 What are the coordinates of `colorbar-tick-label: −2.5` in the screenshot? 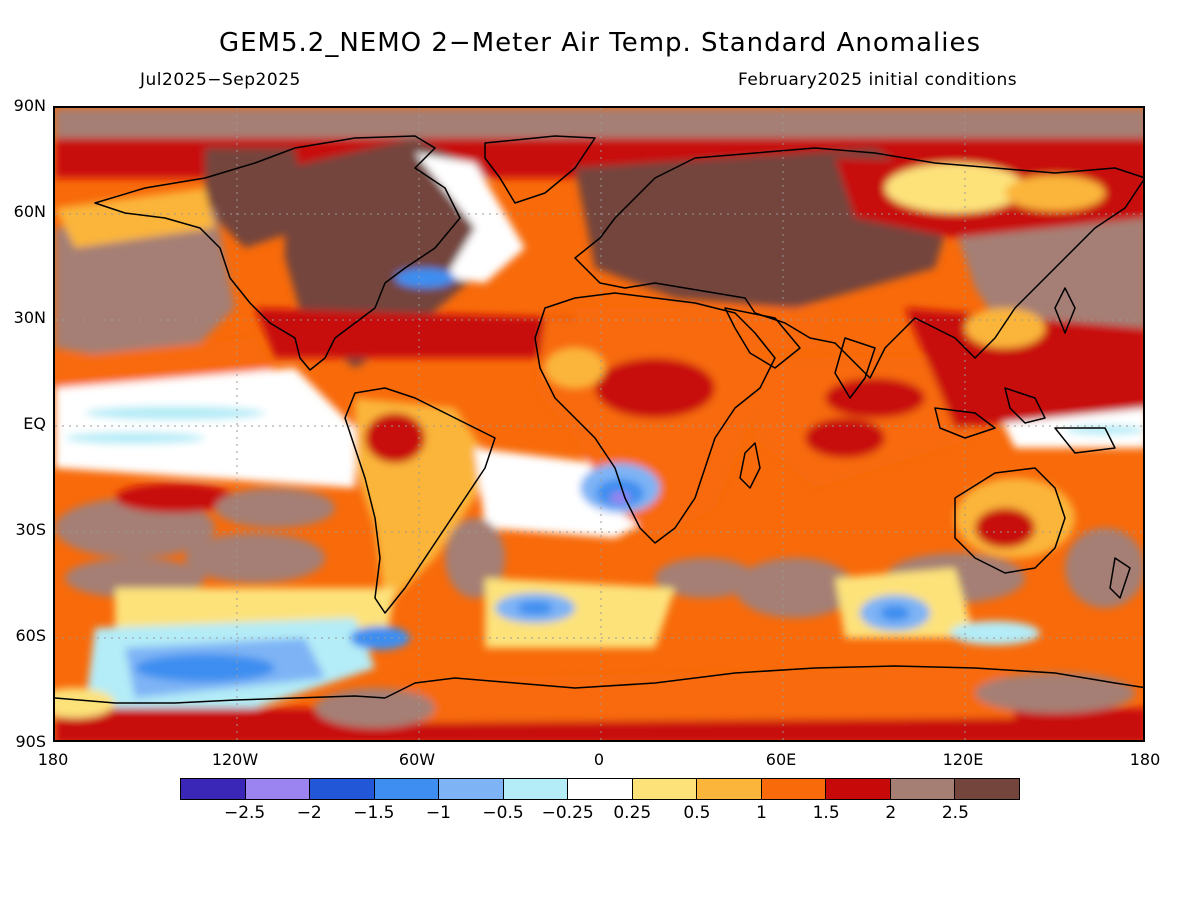 It's located at (244, 813).